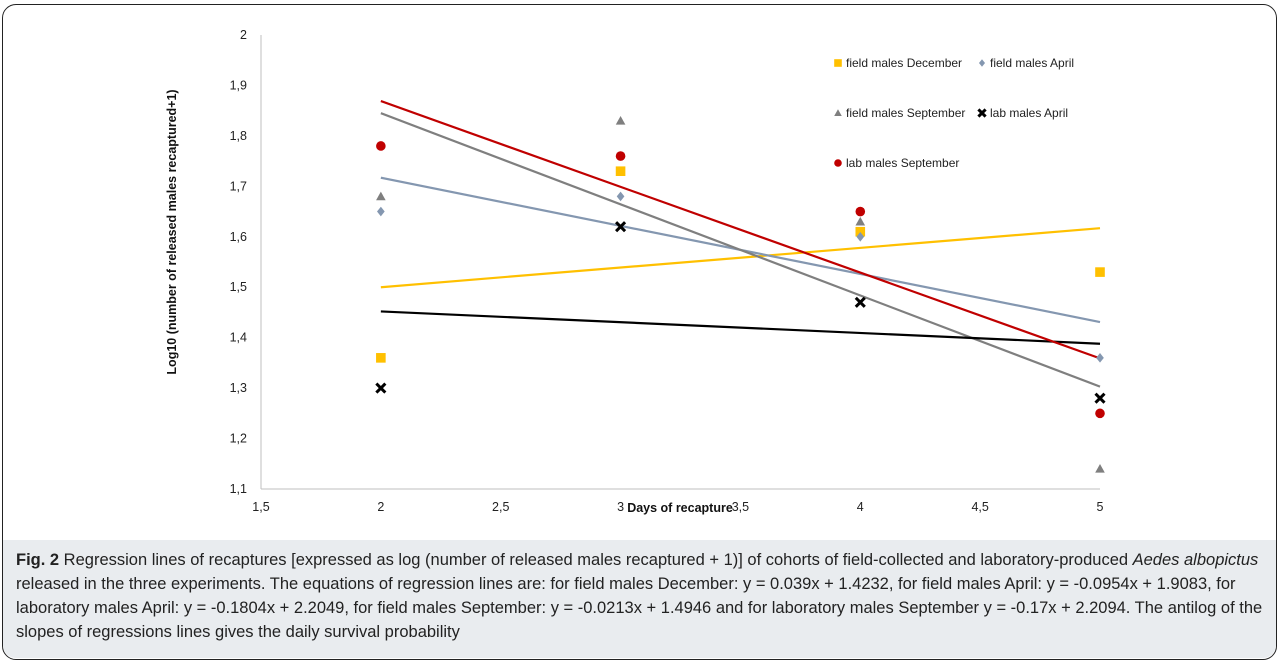 The width and height of the screenshot is (1281, 664). I want to click on y-tick-label: 2, so click(243, 35).